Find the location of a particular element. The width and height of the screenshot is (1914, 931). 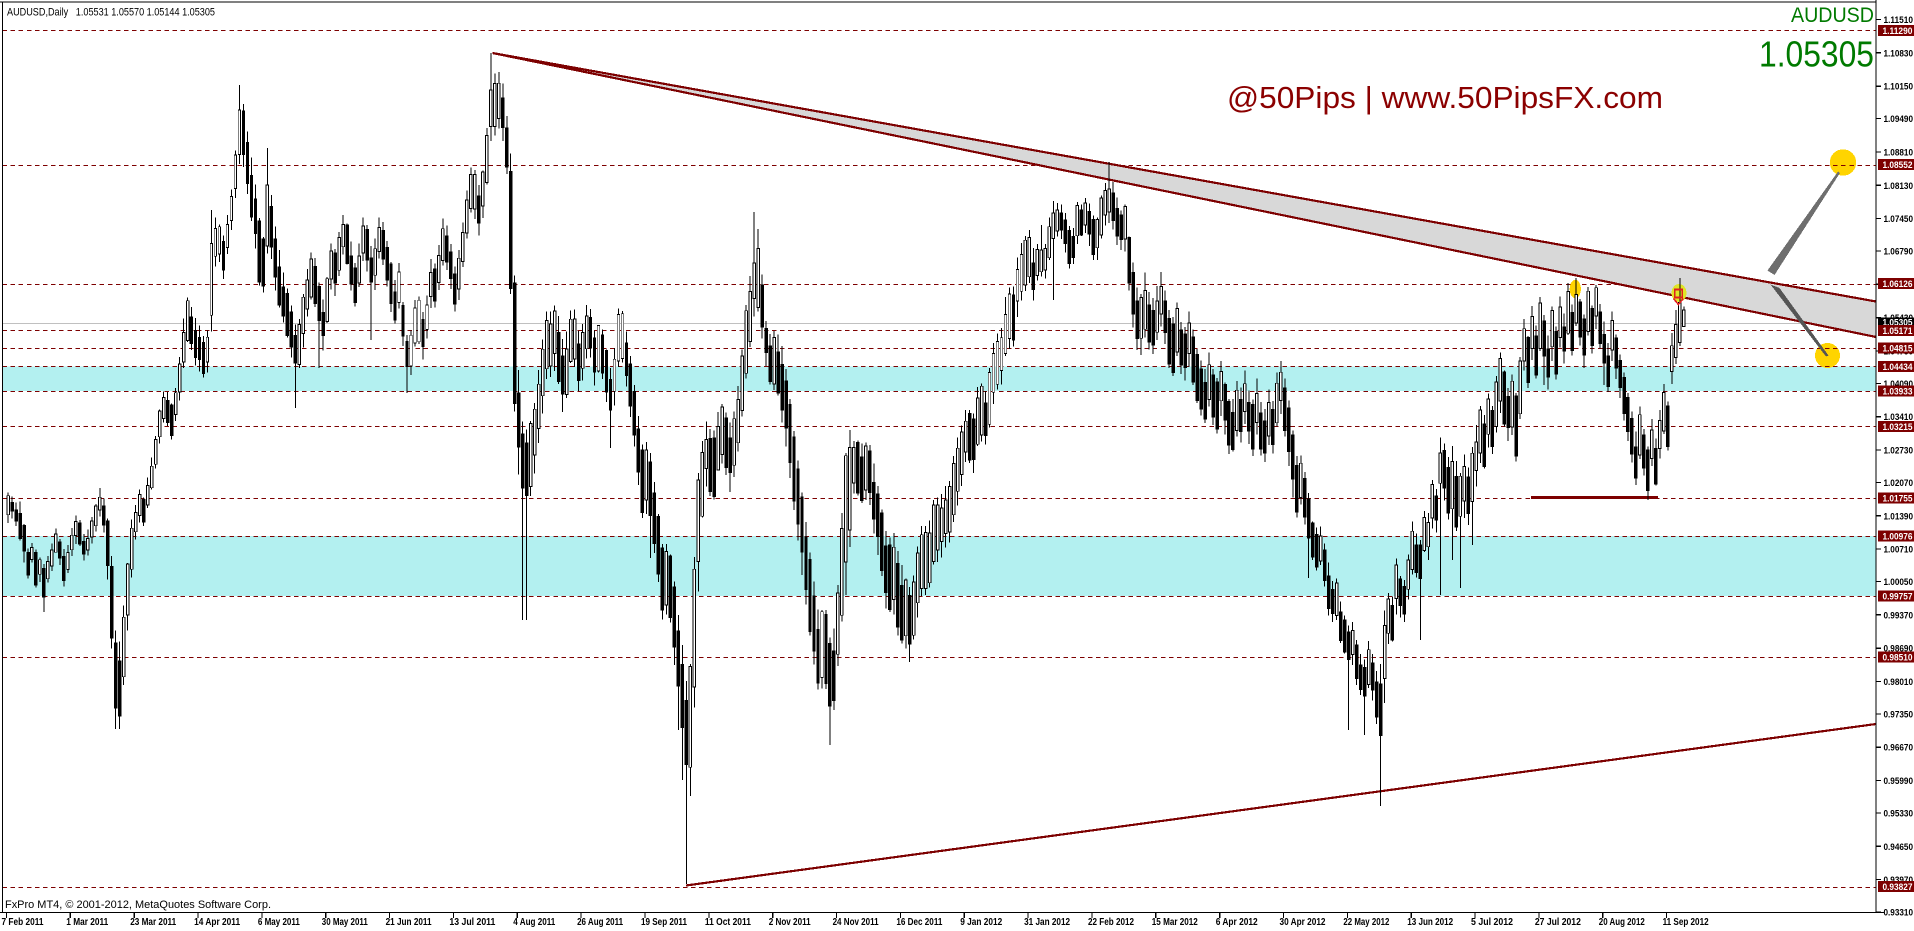

svg-text: 2 Nov 2011 is located at coordinates (790, 922).